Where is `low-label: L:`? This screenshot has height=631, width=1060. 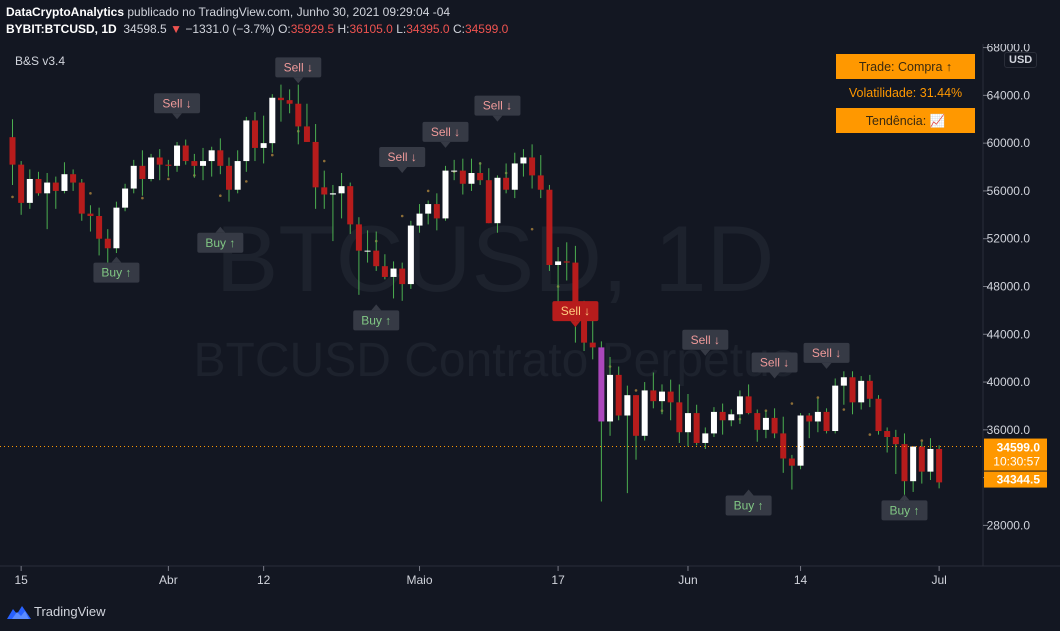 low-label: L: is located at coordinates (401, 29).